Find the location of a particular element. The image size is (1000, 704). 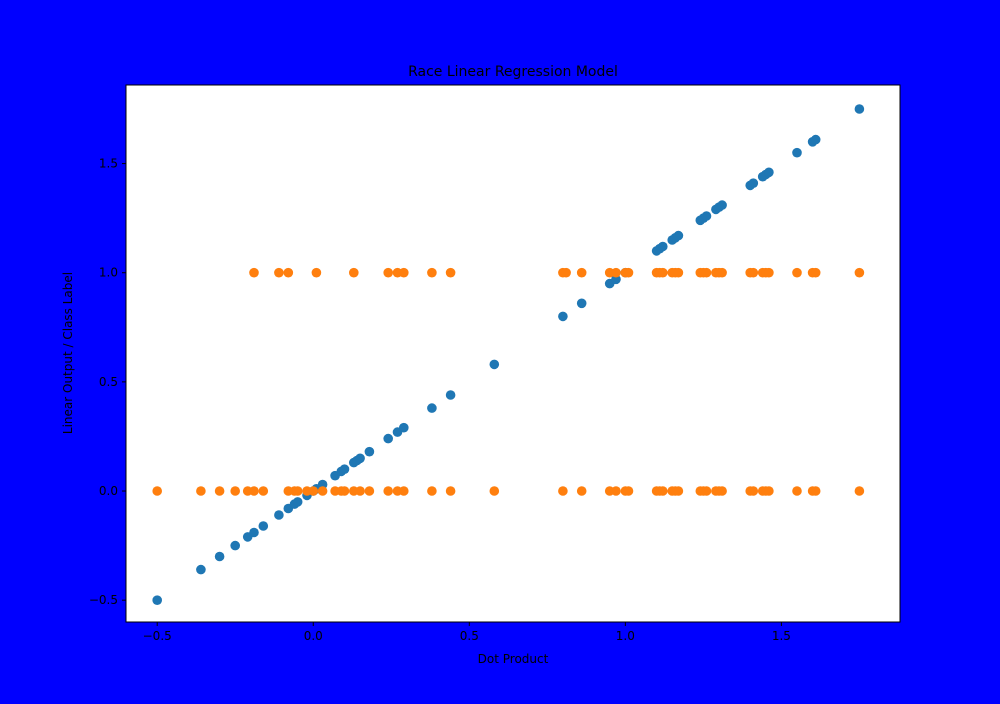

y-tick-label: 1.5 is located at coordinates (108, 164).